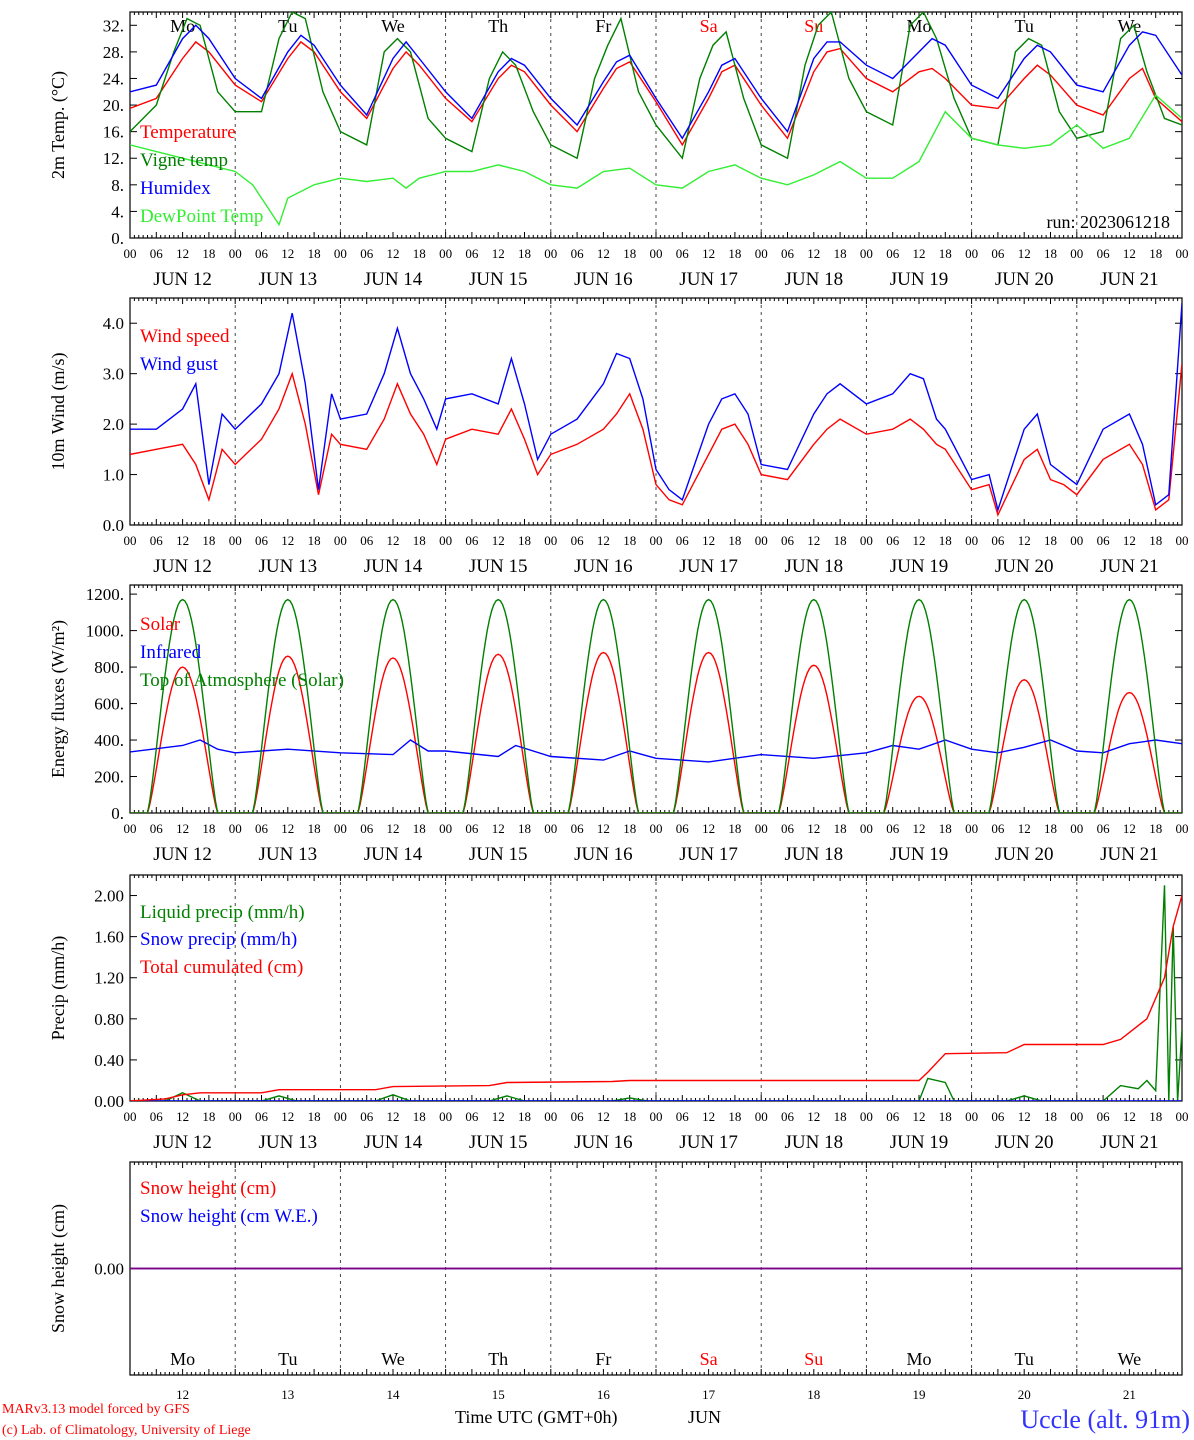 The height and width of the screenshot is (1440, 1194). I want to click on precip-date-label: JUN 19, so click(919, 1142).